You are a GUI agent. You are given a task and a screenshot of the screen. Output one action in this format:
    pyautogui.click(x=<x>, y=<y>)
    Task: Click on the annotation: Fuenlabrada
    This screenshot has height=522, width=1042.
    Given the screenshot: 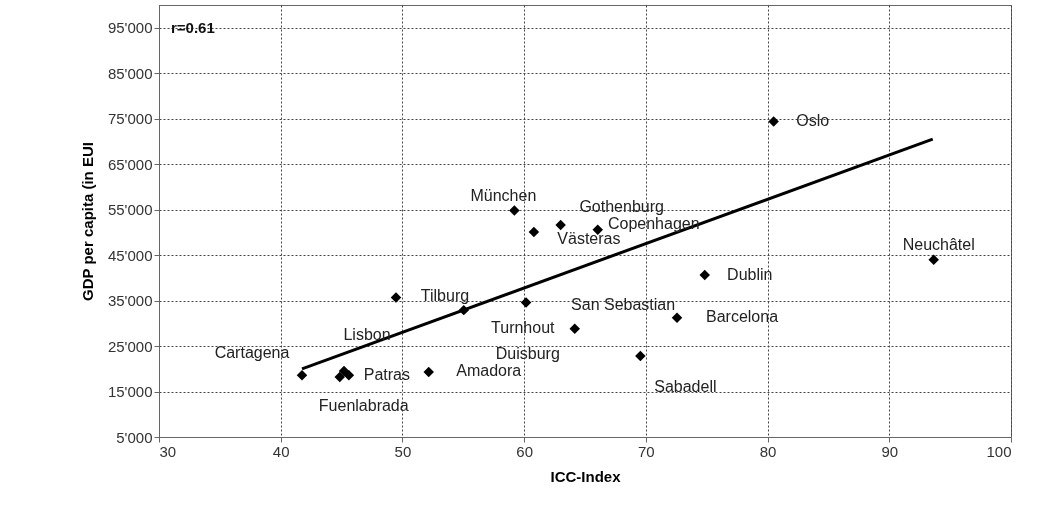 What is the action you would take?
    pyautogui.click(x=363, y=405)
    